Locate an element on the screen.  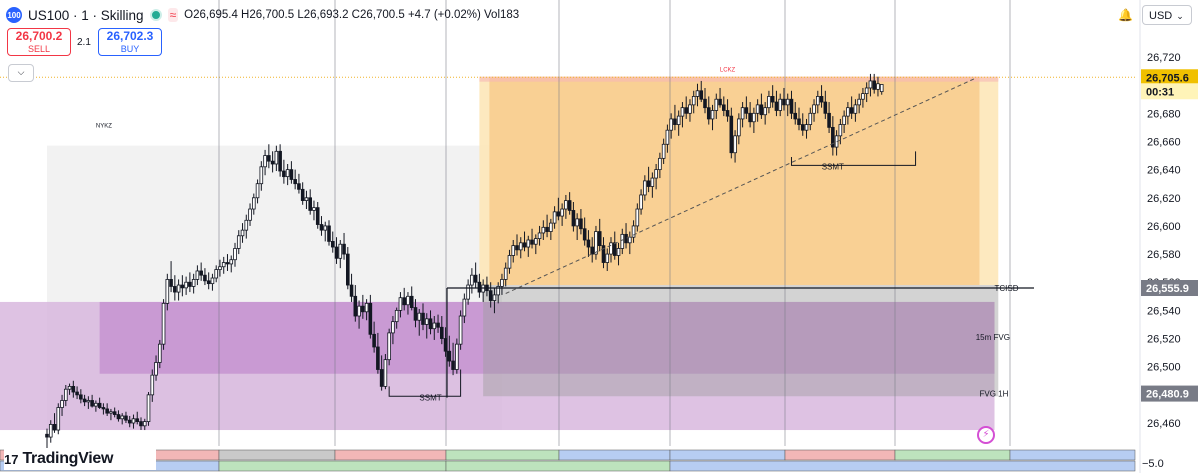
collapse-chevron-icon: ⌵ is located at coordinates (21, 73).